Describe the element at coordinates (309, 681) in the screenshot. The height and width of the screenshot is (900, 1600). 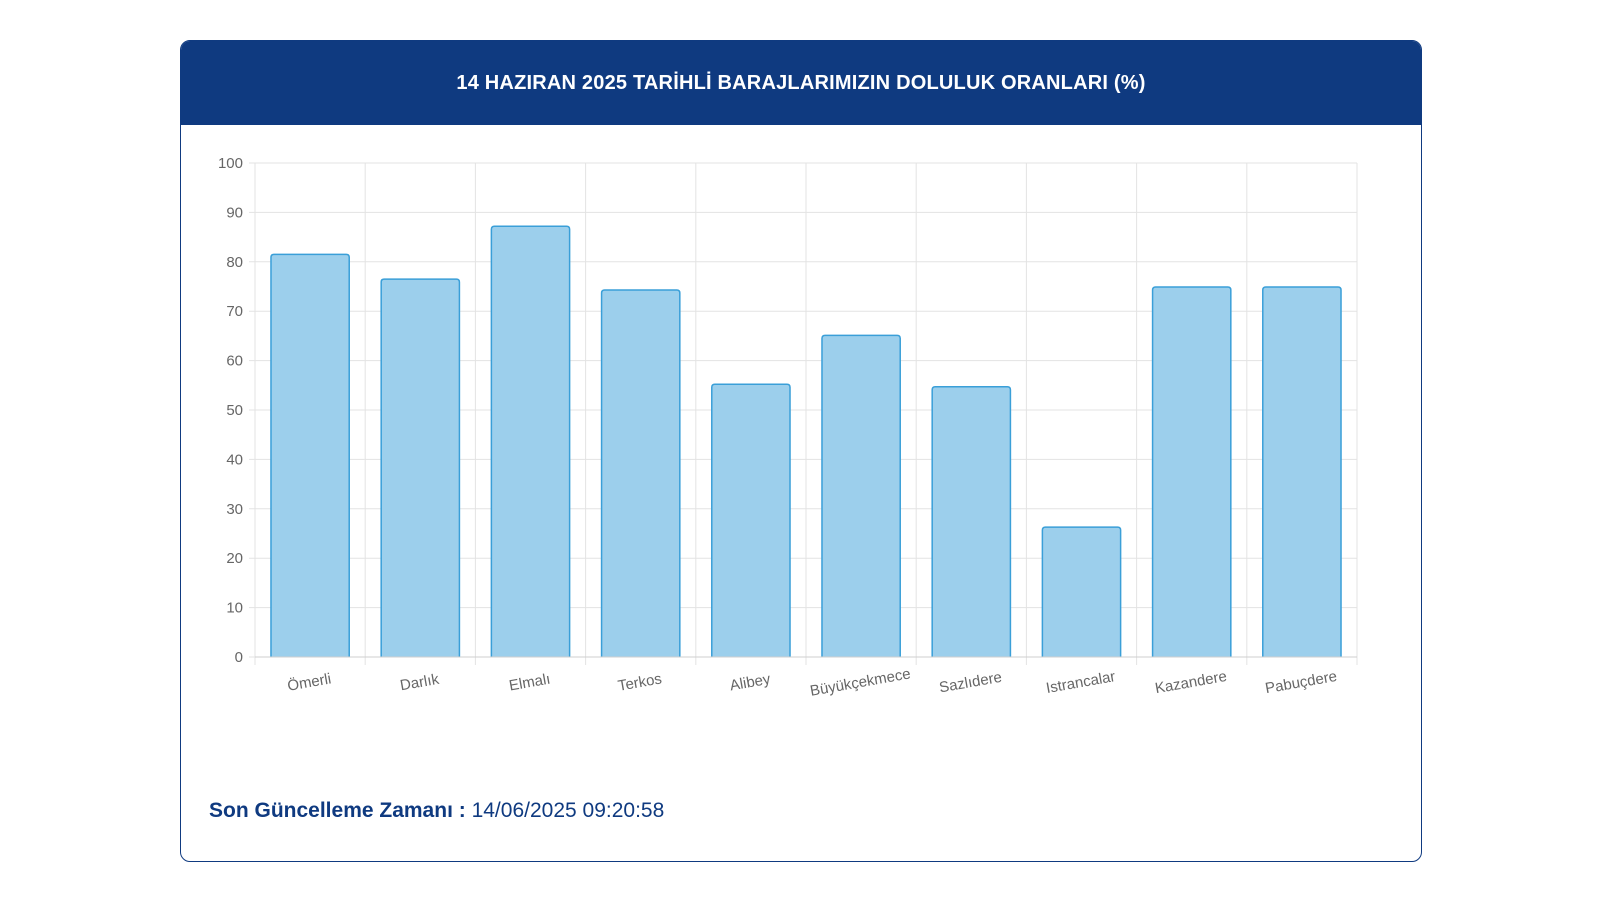
I see `x-tick-label: Ömerli` at that location.